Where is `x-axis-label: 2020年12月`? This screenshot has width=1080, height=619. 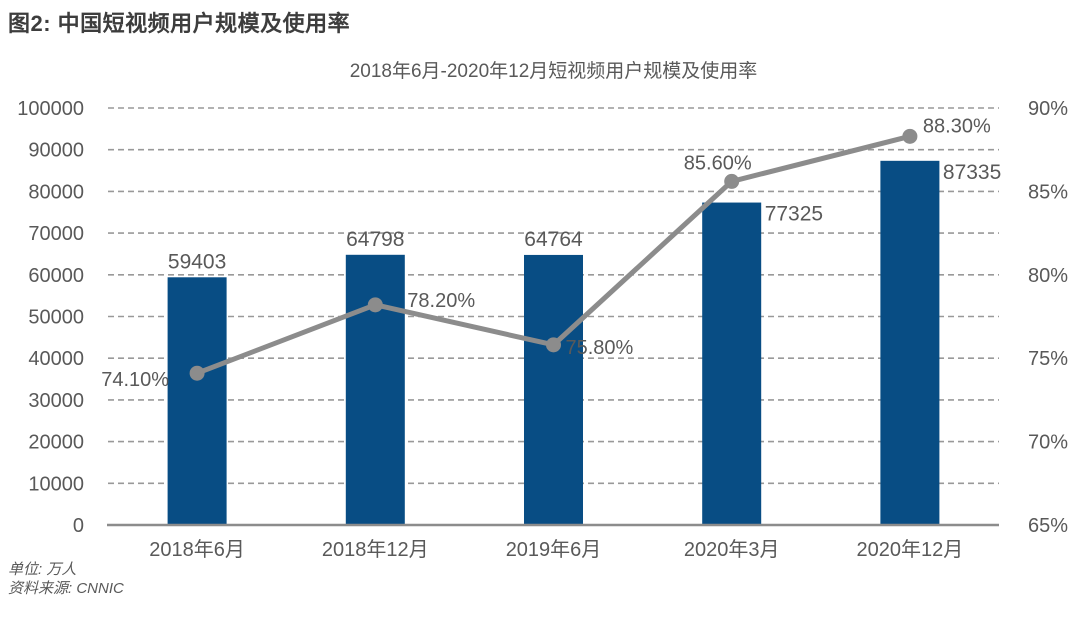 x-axis-label: 2020年12月 is located at coordinates (910, 549).